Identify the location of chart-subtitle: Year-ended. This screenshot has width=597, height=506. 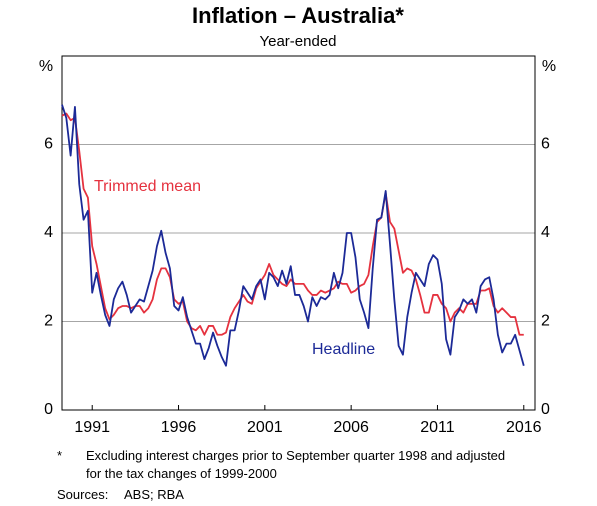
(297, 41).